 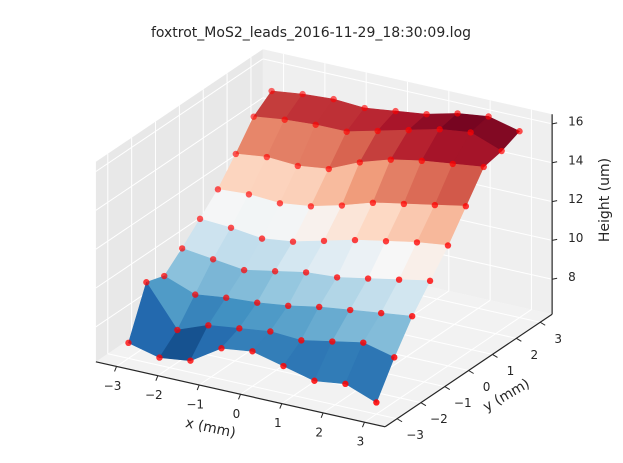 What do you see at coordinates (278, 423) in the screenshot?
I see `x-tick-label: 1` at bounding box center [278, 423].